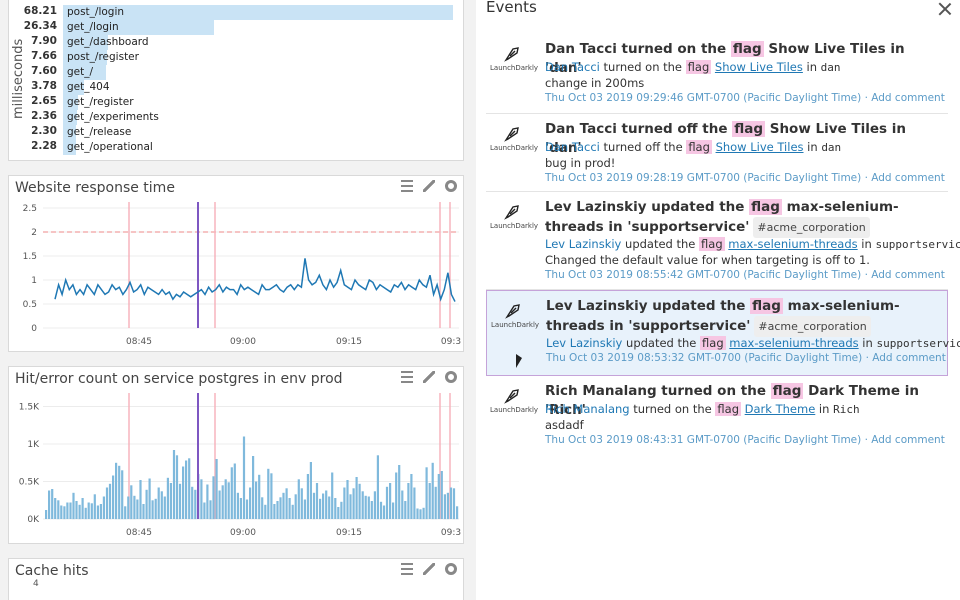  Describe the element at coordinates (237, 57) in the screenshot. I see `toplist-row: 7.66 post_/register` at that location.